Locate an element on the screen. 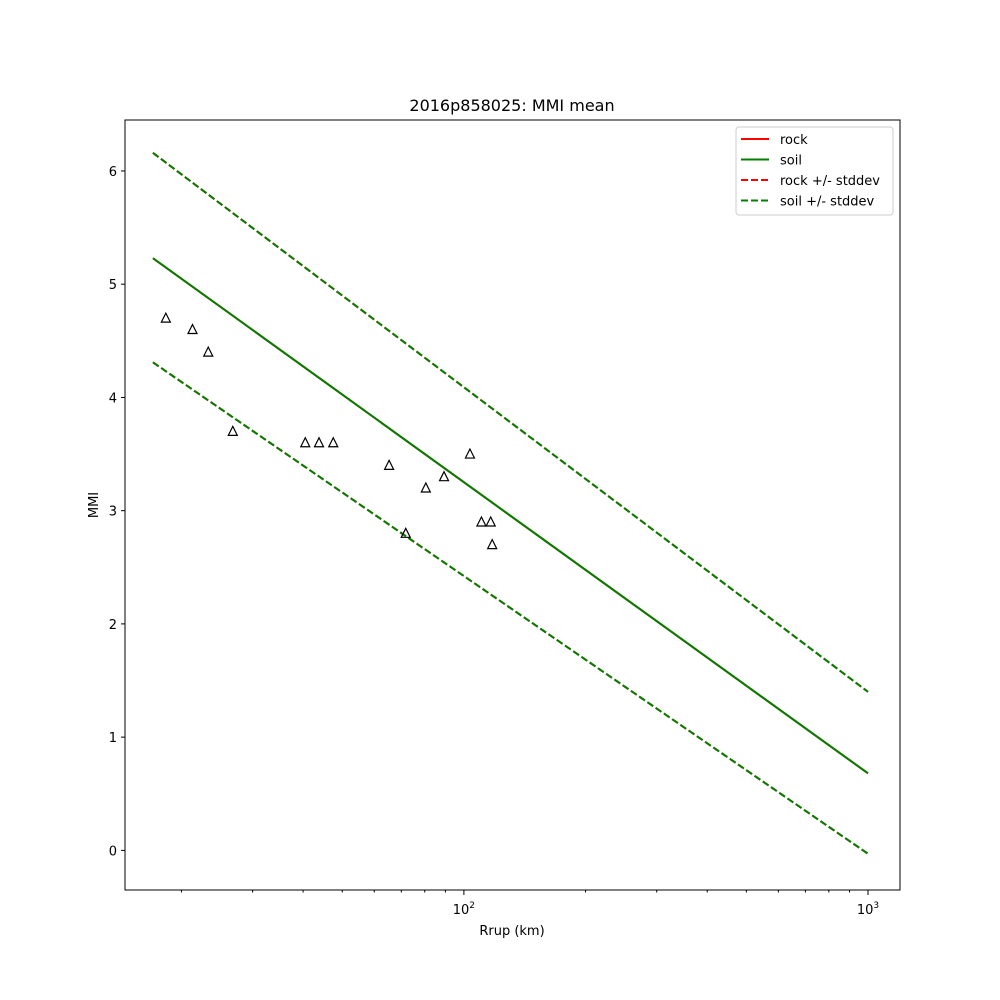  y-tick-label: 2 is located at coordinates (113, 625).